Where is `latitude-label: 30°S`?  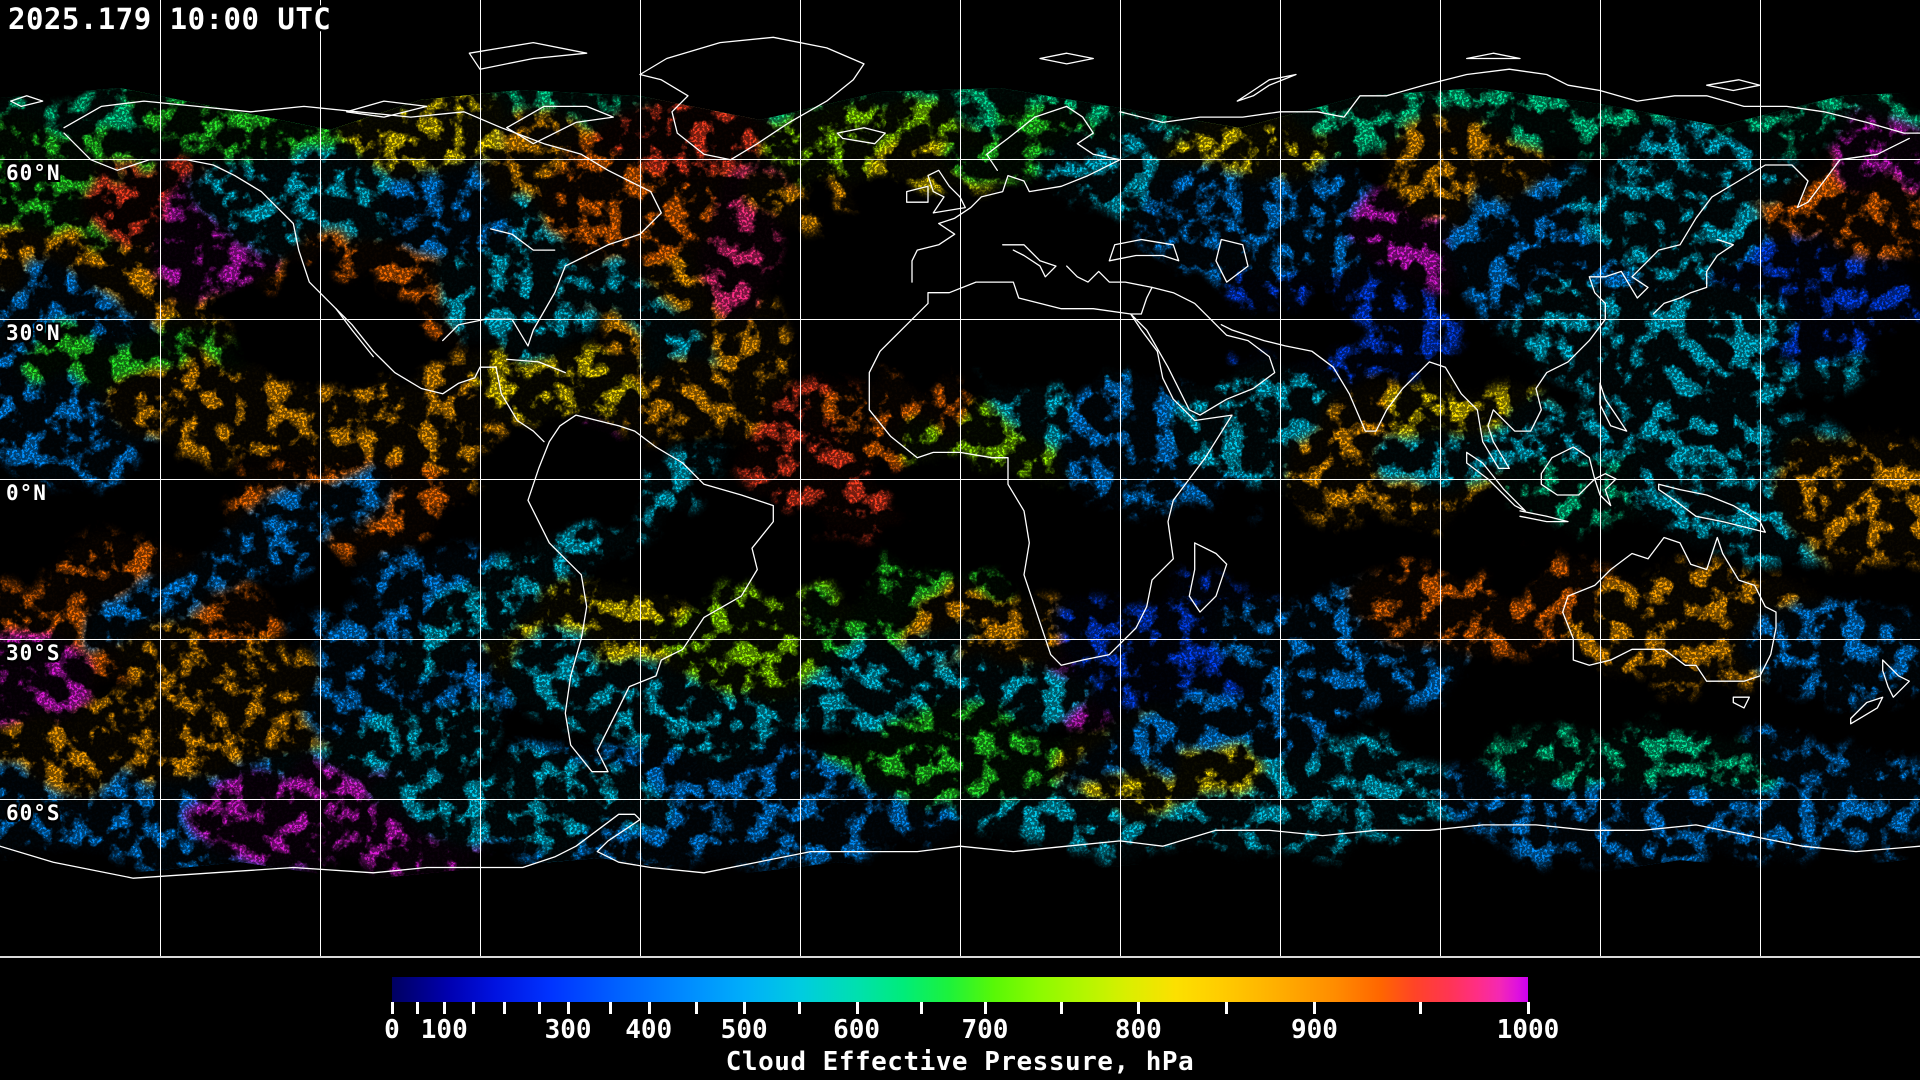
latitude-label: 30°S is located at coordinates (33, 653).